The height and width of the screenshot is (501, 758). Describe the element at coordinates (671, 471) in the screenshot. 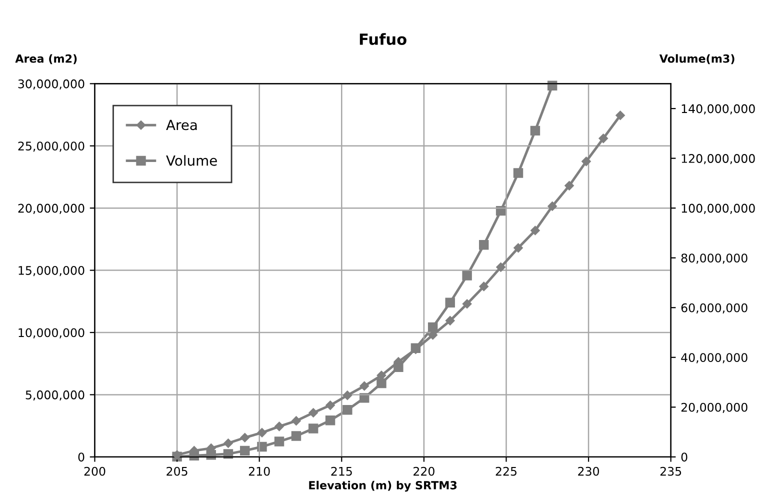

I see `x-tick-label: 235` at that location.